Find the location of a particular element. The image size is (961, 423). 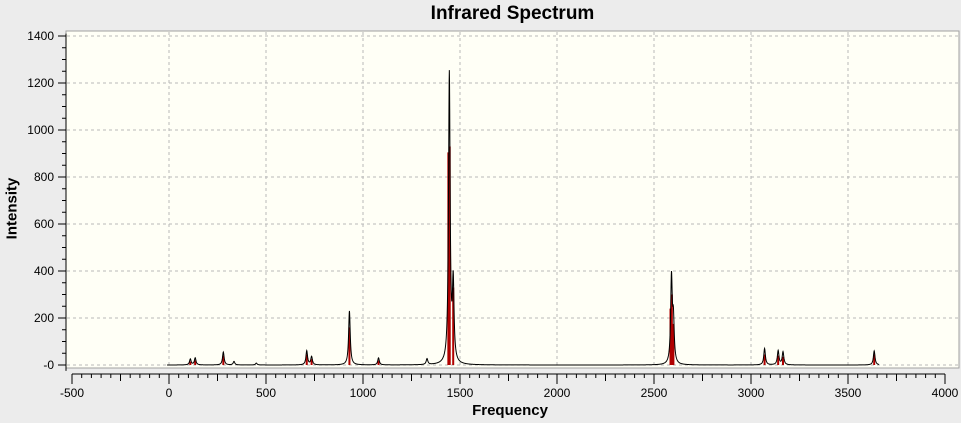

x-tick-label: 1000 is located at coordinates (363, 393).